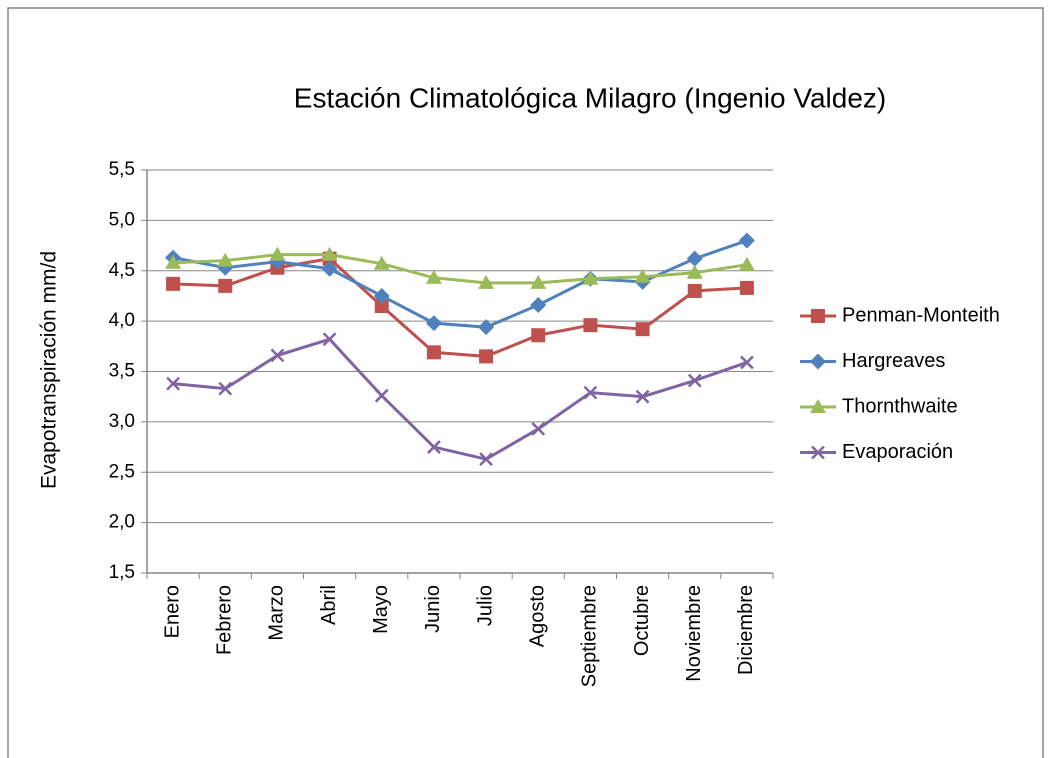  I want to click on y-axis-label: Evapotranspiración mm/d, so click(49, 370).